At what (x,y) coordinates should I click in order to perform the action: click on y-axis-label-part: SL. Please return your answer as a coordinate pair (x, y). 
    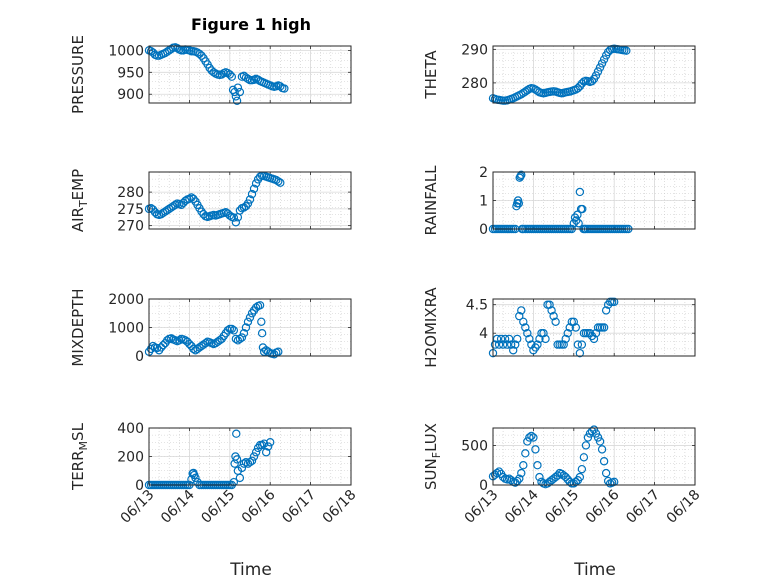
    Looking at the image, I should click on (78, 431).